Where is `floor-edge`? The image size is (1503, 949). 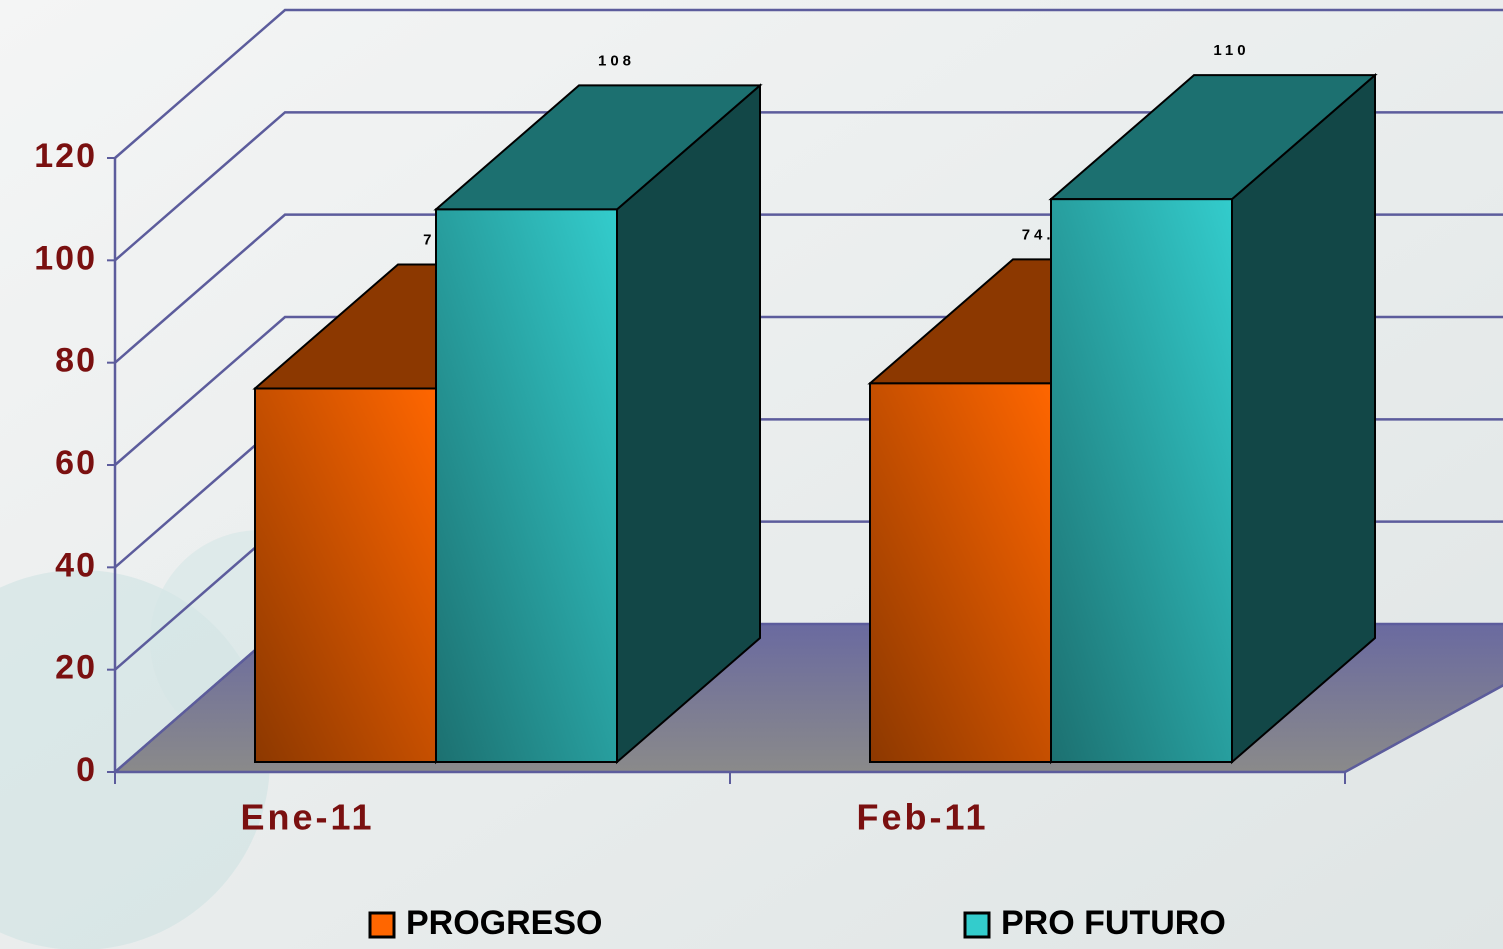 floor-edge is located at coordinates (1423, 728).